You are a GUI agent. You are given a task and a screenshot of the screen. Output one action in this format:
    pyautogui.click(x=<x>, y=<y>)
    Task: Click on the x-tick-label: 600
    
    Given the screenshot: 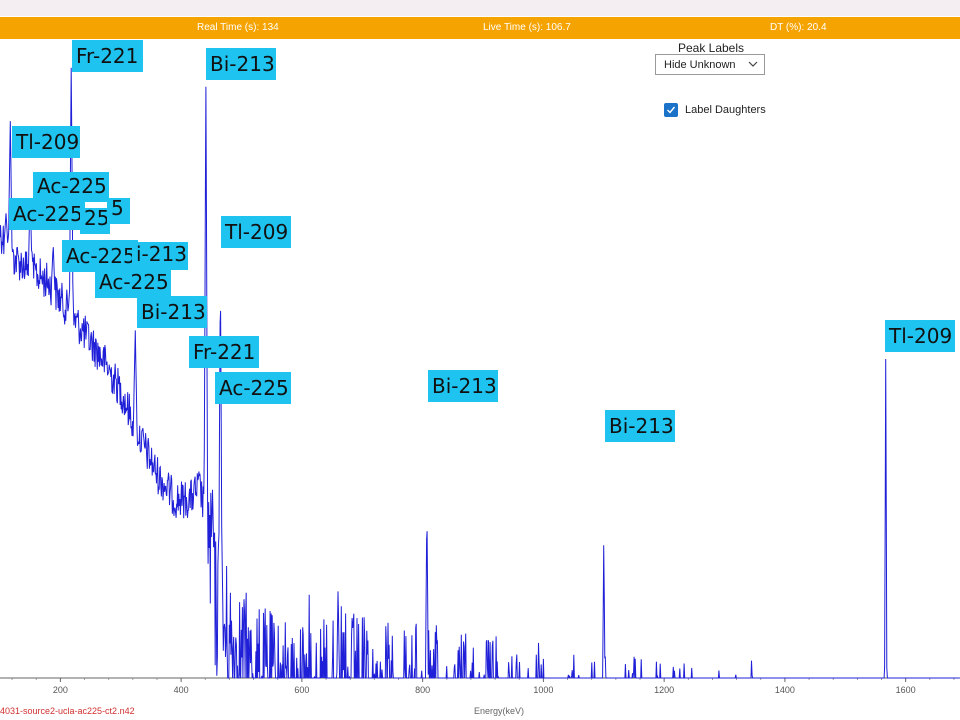 What is the action you would take?
    pyautogui.click(x=301, y=690)
    